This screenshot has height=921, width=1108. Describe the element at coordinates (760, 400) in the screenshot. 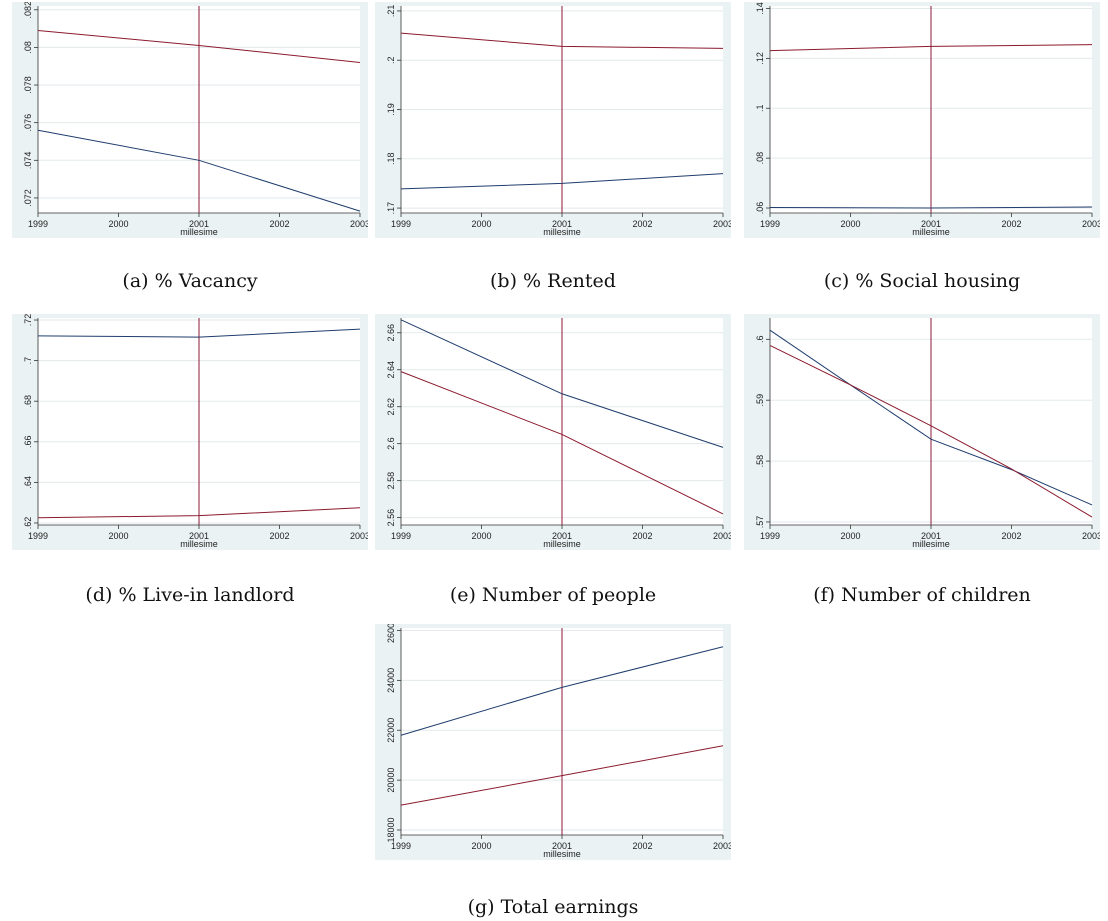

I see `y-tick-label: .59` at that location.